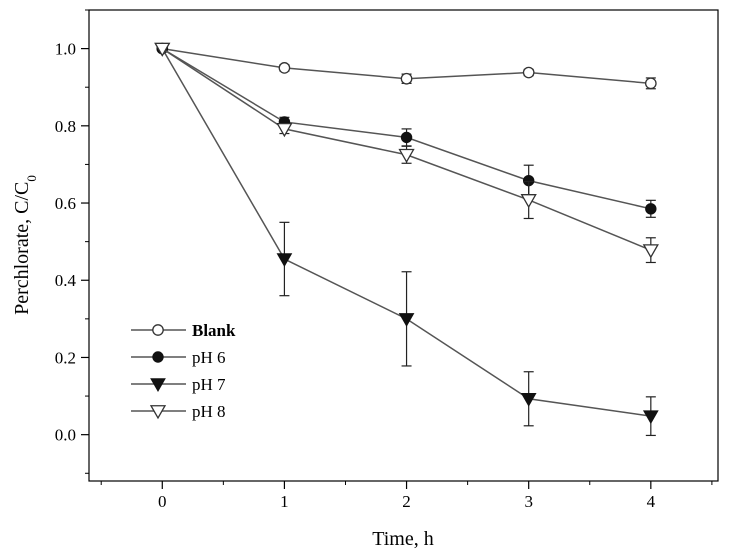  What do you see at coordinates (284, 501) in the screenshot?
I see `x-tick-label: 1` at bounding box center [284, 501].